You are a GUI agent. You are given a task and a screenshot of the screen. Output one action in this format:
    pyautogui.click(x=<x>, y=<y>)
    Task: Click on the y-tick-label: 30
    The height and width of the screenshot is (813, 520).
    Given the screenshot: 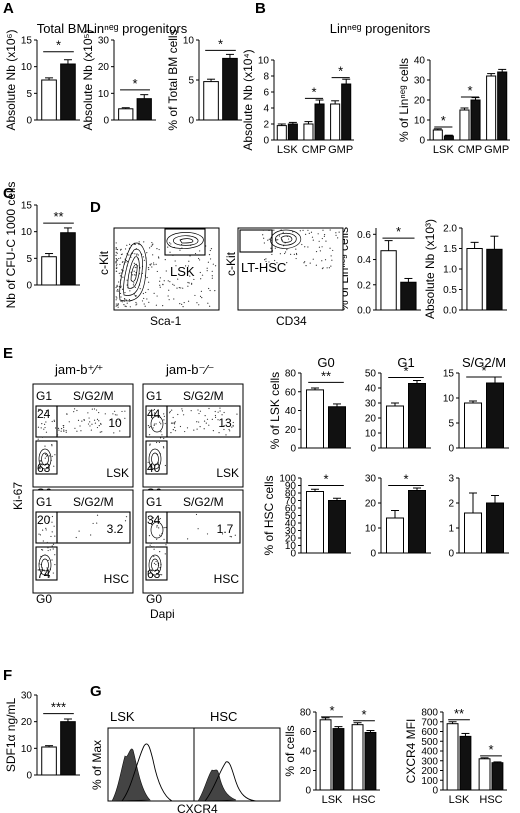 What is the action you would take?
    pyautogui.click(x=27, y=696)
    